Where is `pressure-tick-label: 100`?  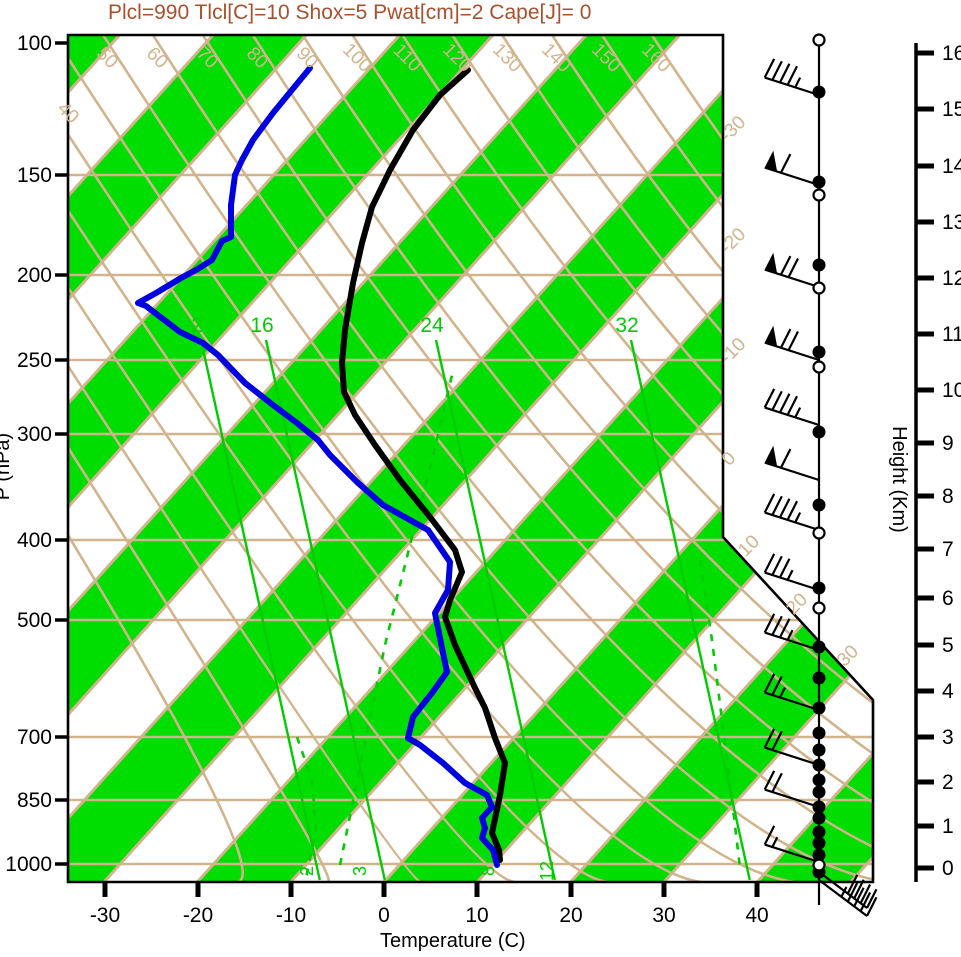 pressure-tick-label: 100 is located at coordinates (34, 43).